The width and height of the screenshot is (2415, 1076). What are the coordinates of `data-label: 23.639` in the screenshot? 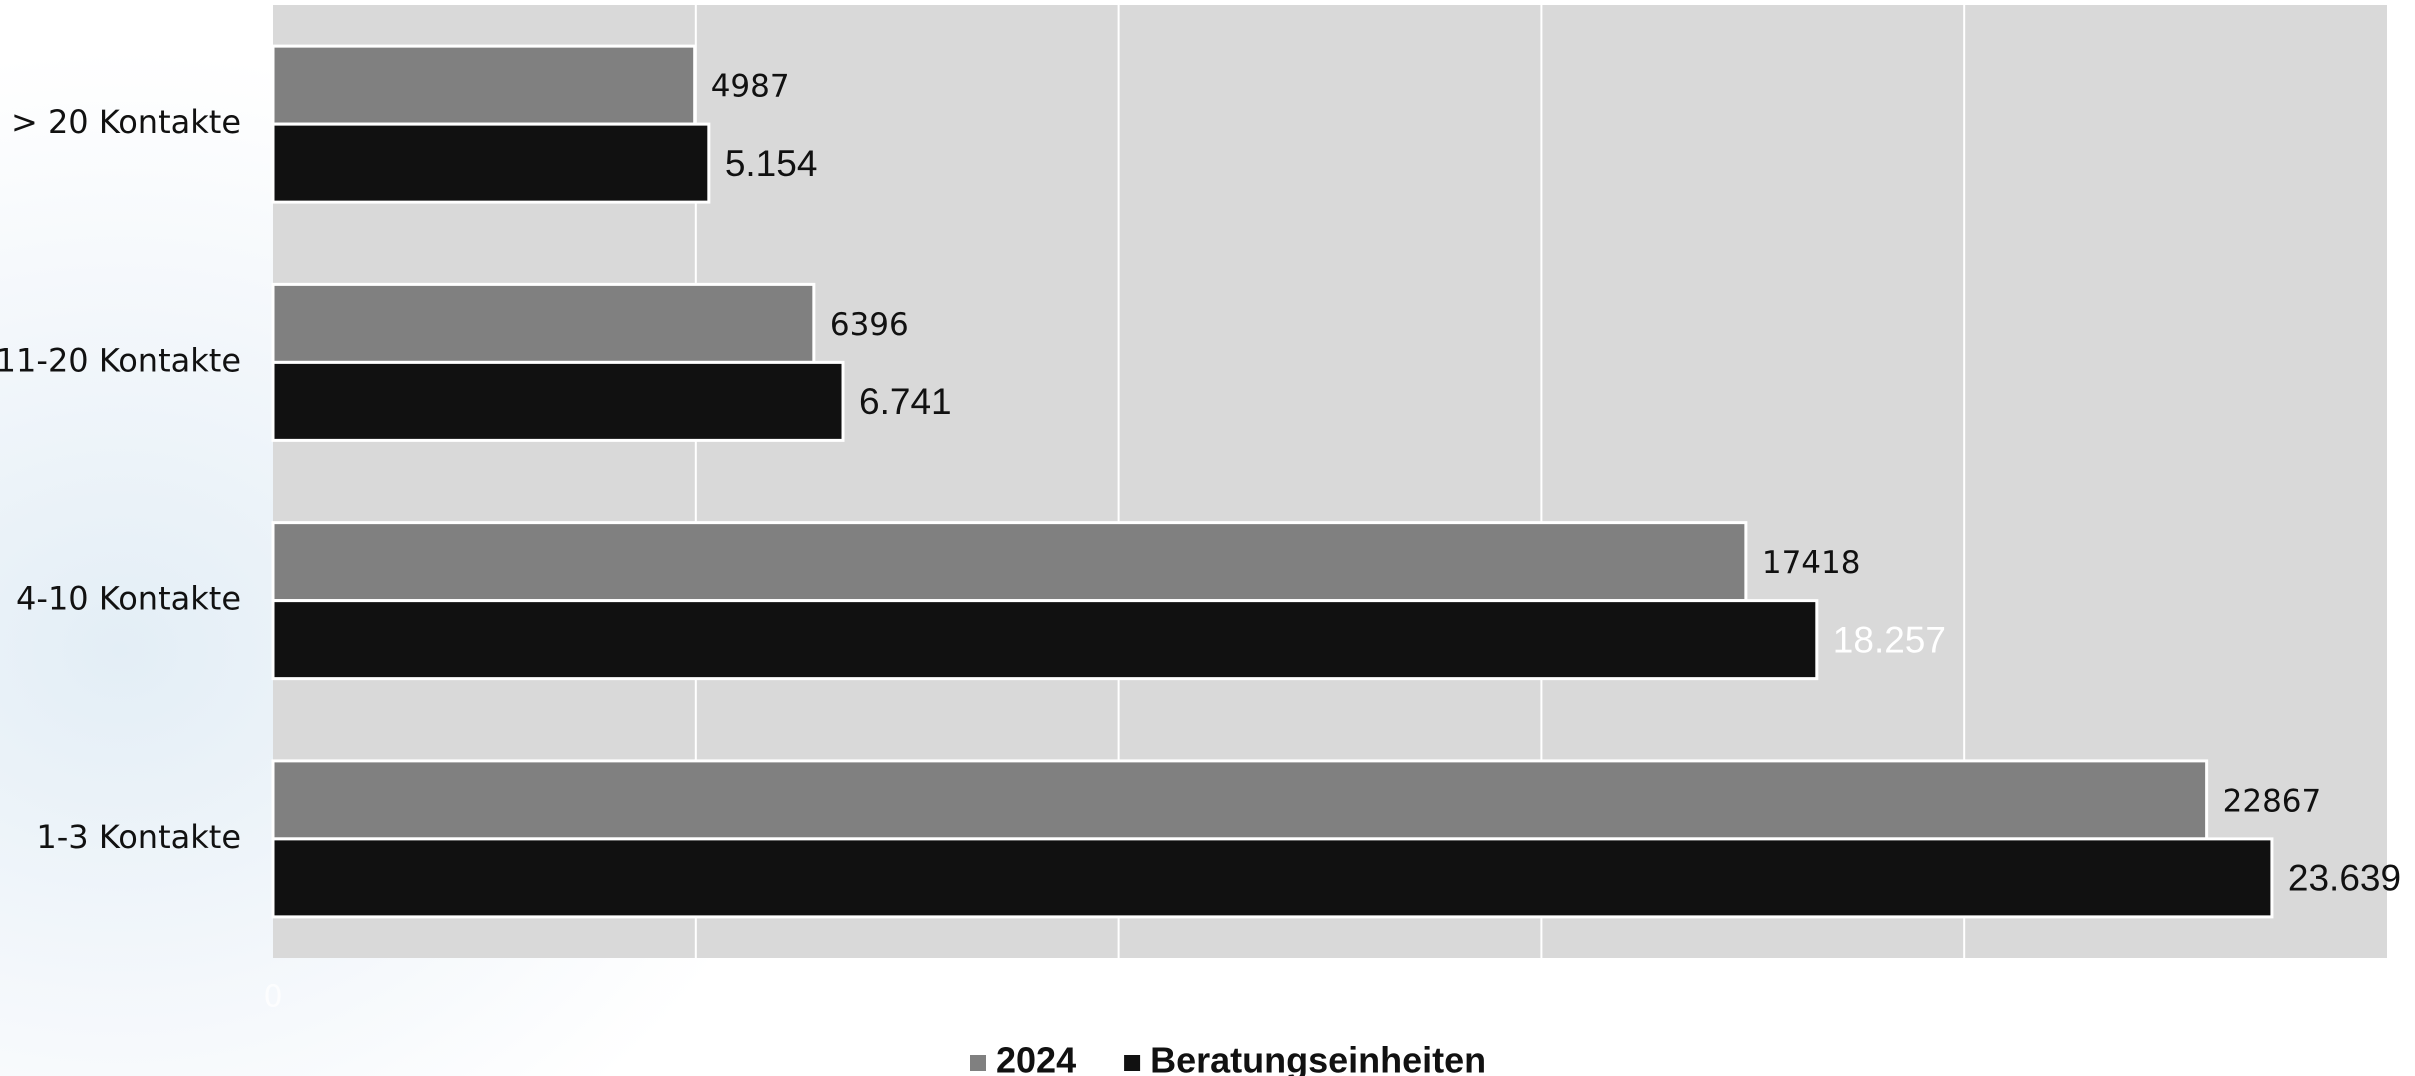 It's located at (2344, 878).